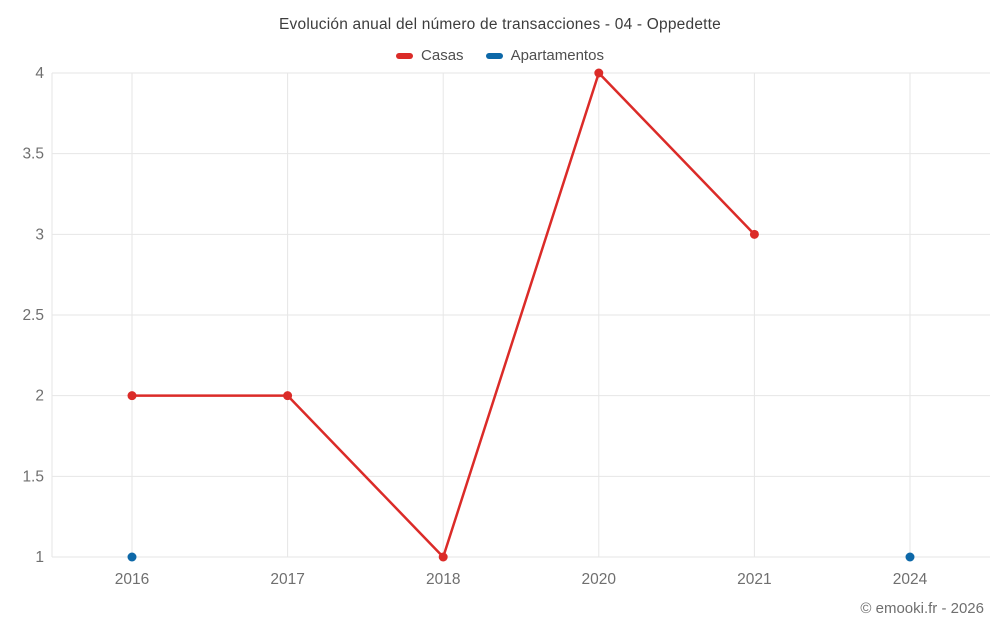 The height and width of the screenshot is (625, 1000). What do you see at coordinates (754, 579) in the screenshot?
I see `x-tick-label: 2021` at bounding box center [754, 579].